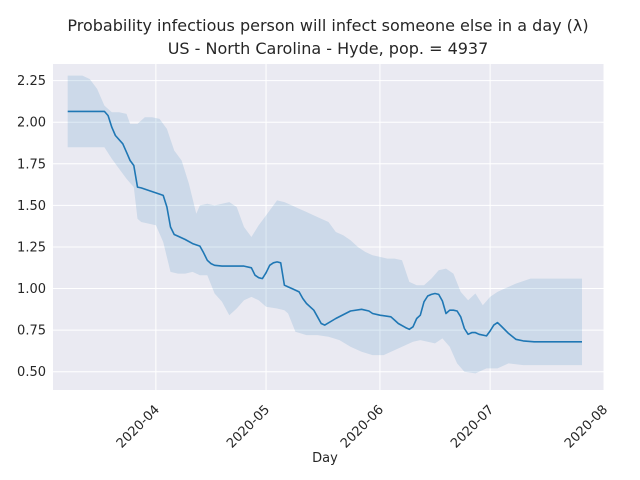 This screenshot has height=480, width=640. Describe the element at coordinates (31, 247) in the screenshot. I see `y-tick-label: 1.25` at that location.